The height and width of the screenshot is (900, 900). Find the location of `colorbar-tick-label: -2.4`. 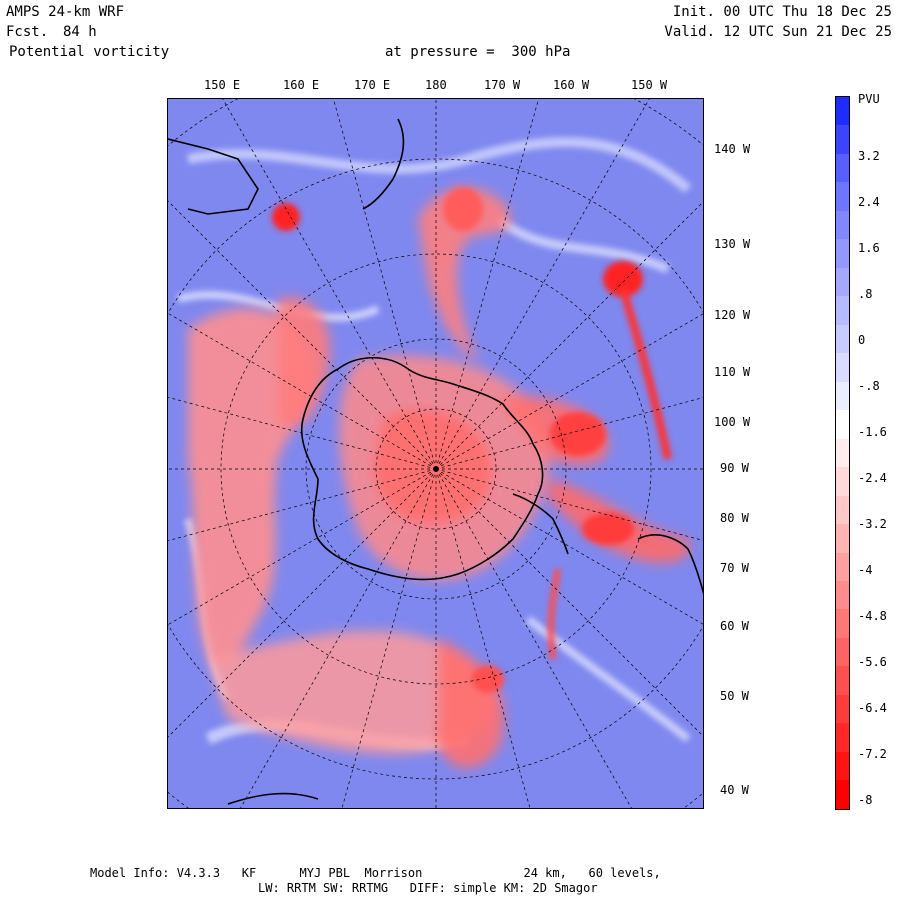

colorbar-tick-label: -2.4 is located at coordinates (872, 478).